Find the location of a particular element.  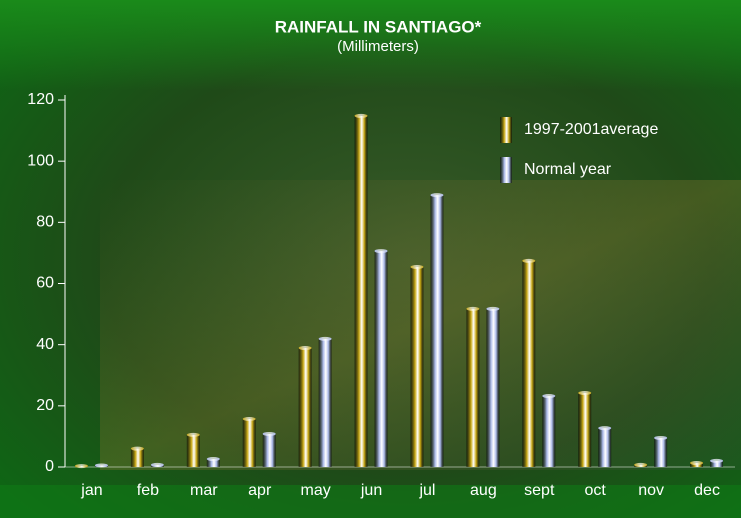

x-tick-label: jan is located at coordinates (91, 490).